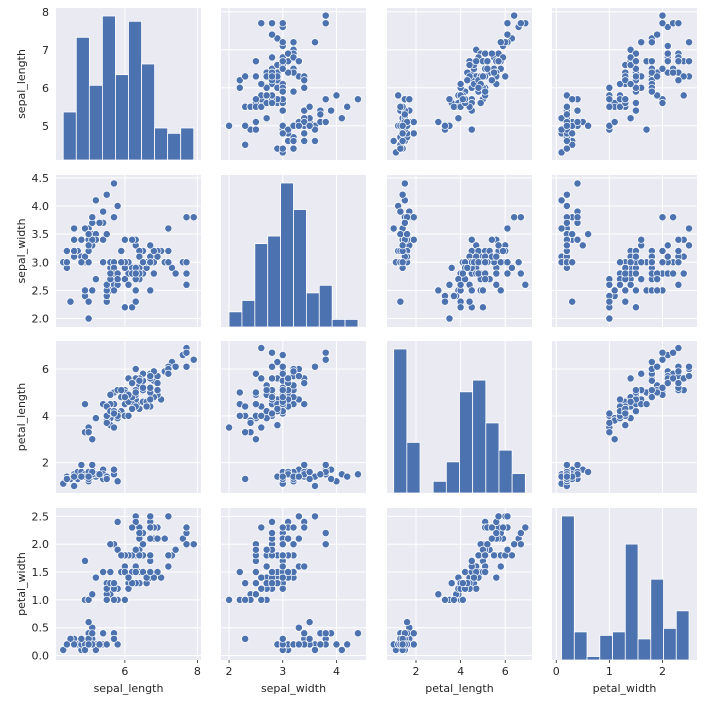 The width and height of the screenshot is (711, 712). I want to click on y-tick-label: 2.5, so click(41, 516).